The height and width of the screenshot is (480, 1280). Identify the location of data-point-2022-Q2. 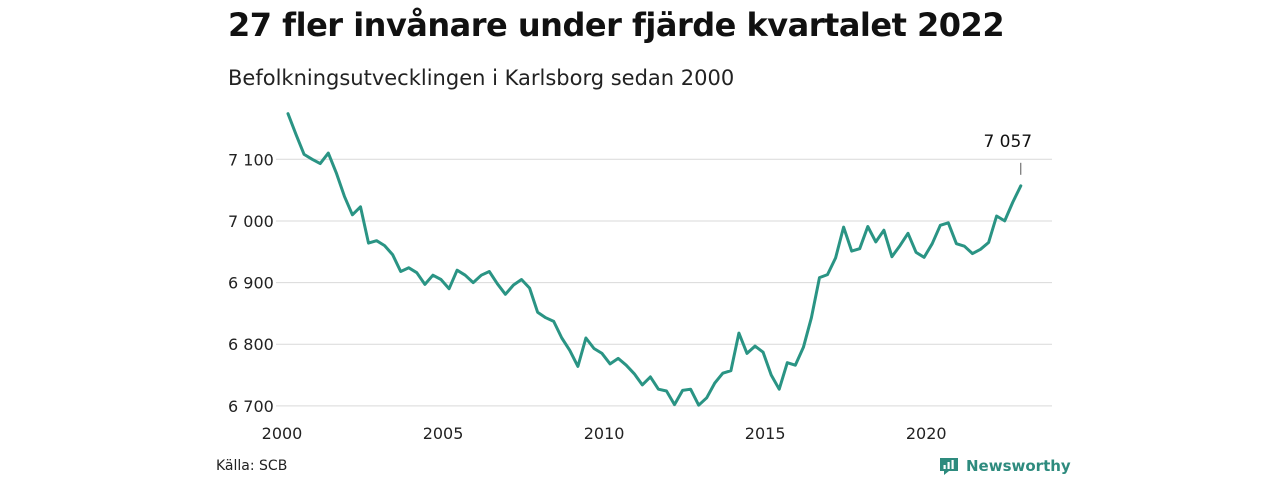
(1004, 220).